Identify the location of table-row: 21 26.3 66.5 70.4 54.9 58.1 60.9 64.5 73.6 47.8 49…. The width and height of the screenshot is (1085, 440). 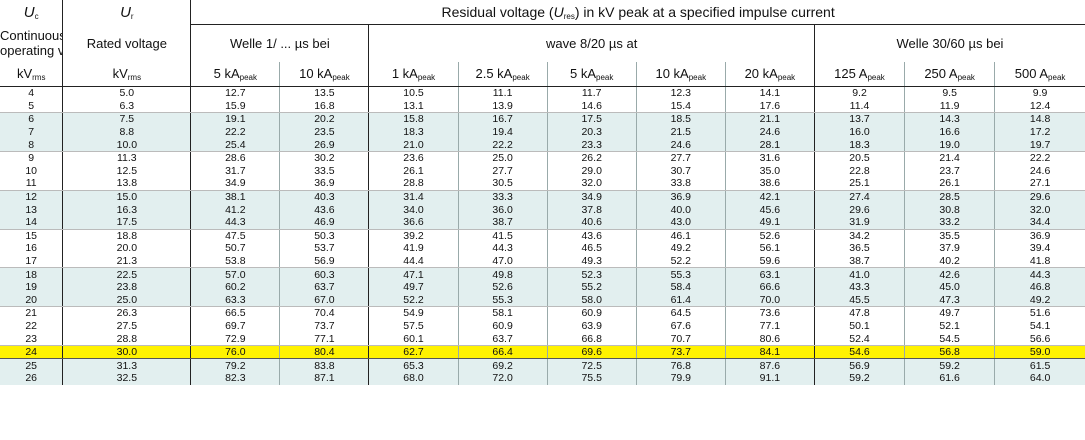
(542, 313).